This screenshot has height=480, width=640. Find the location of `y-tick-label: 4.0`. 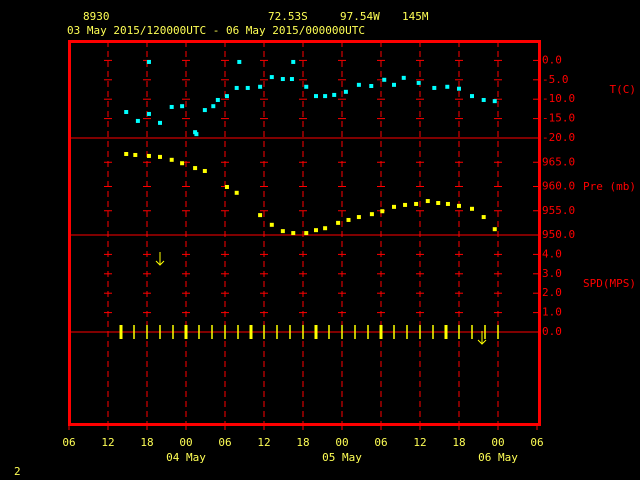

y-tick-label: 4.0 is located at coordinates (552, 253).